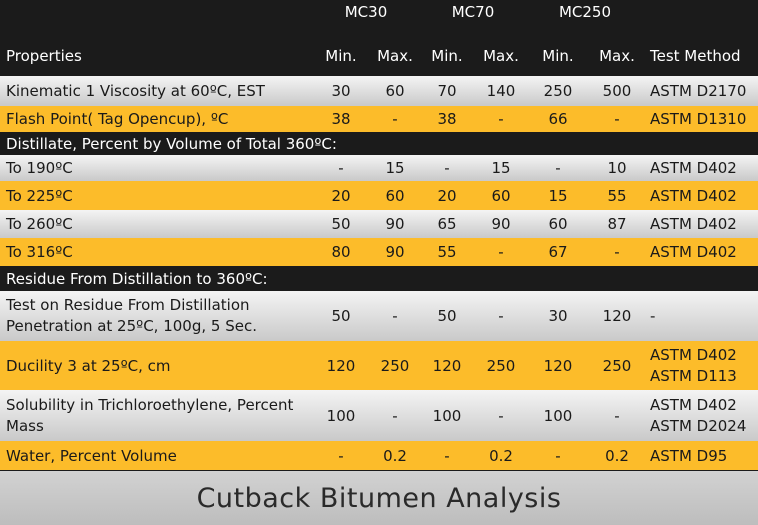 This screenshot has width=758, height=525. I want to click on row-label: Kinematic 1 Viscosity at 60ºC, EST, so click(135, 91).